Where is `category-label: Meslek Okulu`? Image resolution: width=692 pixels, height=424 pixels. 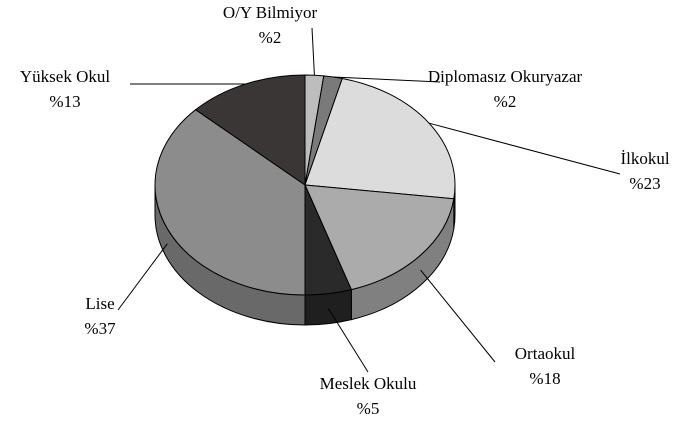
category-label: Meslek Okulu is located at coordinates (368, 383).